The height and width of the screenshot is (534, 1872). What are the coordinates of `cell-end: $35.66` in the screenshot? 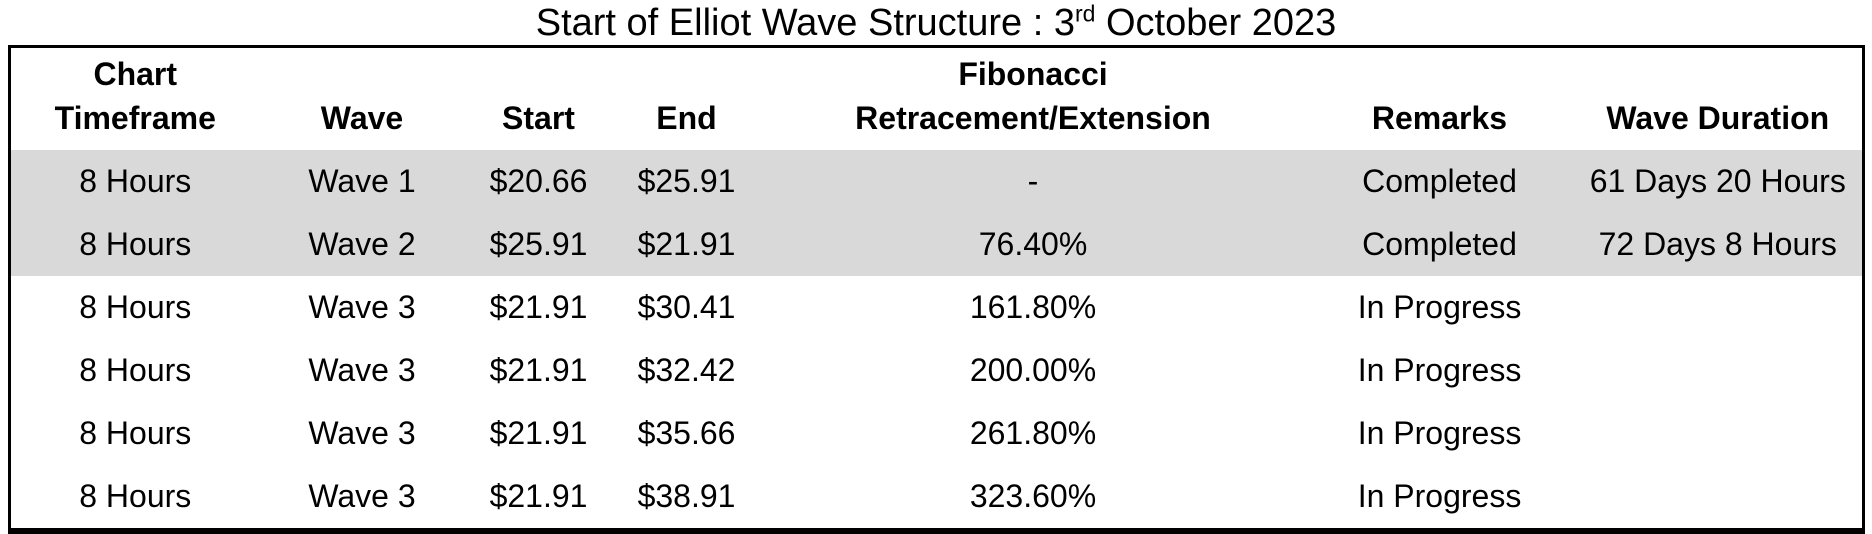 It's located at (686, 433).